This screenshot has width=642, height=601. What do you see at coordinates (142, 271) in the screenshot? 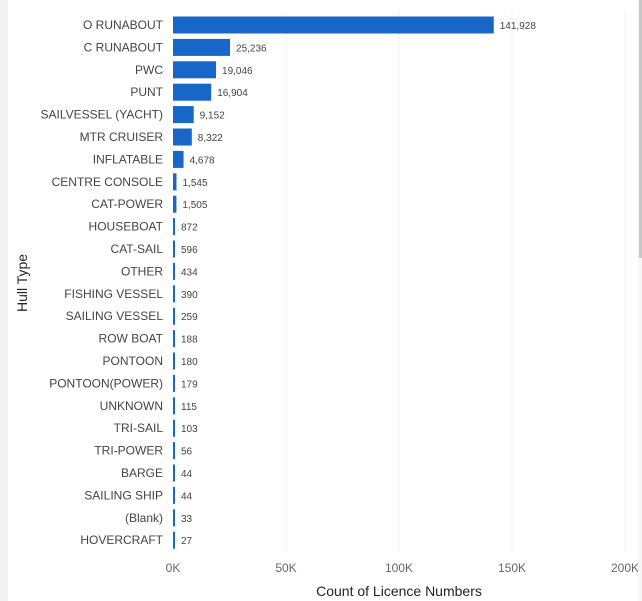
I see `category-label: OTHER` at bounding box center [142, 271].